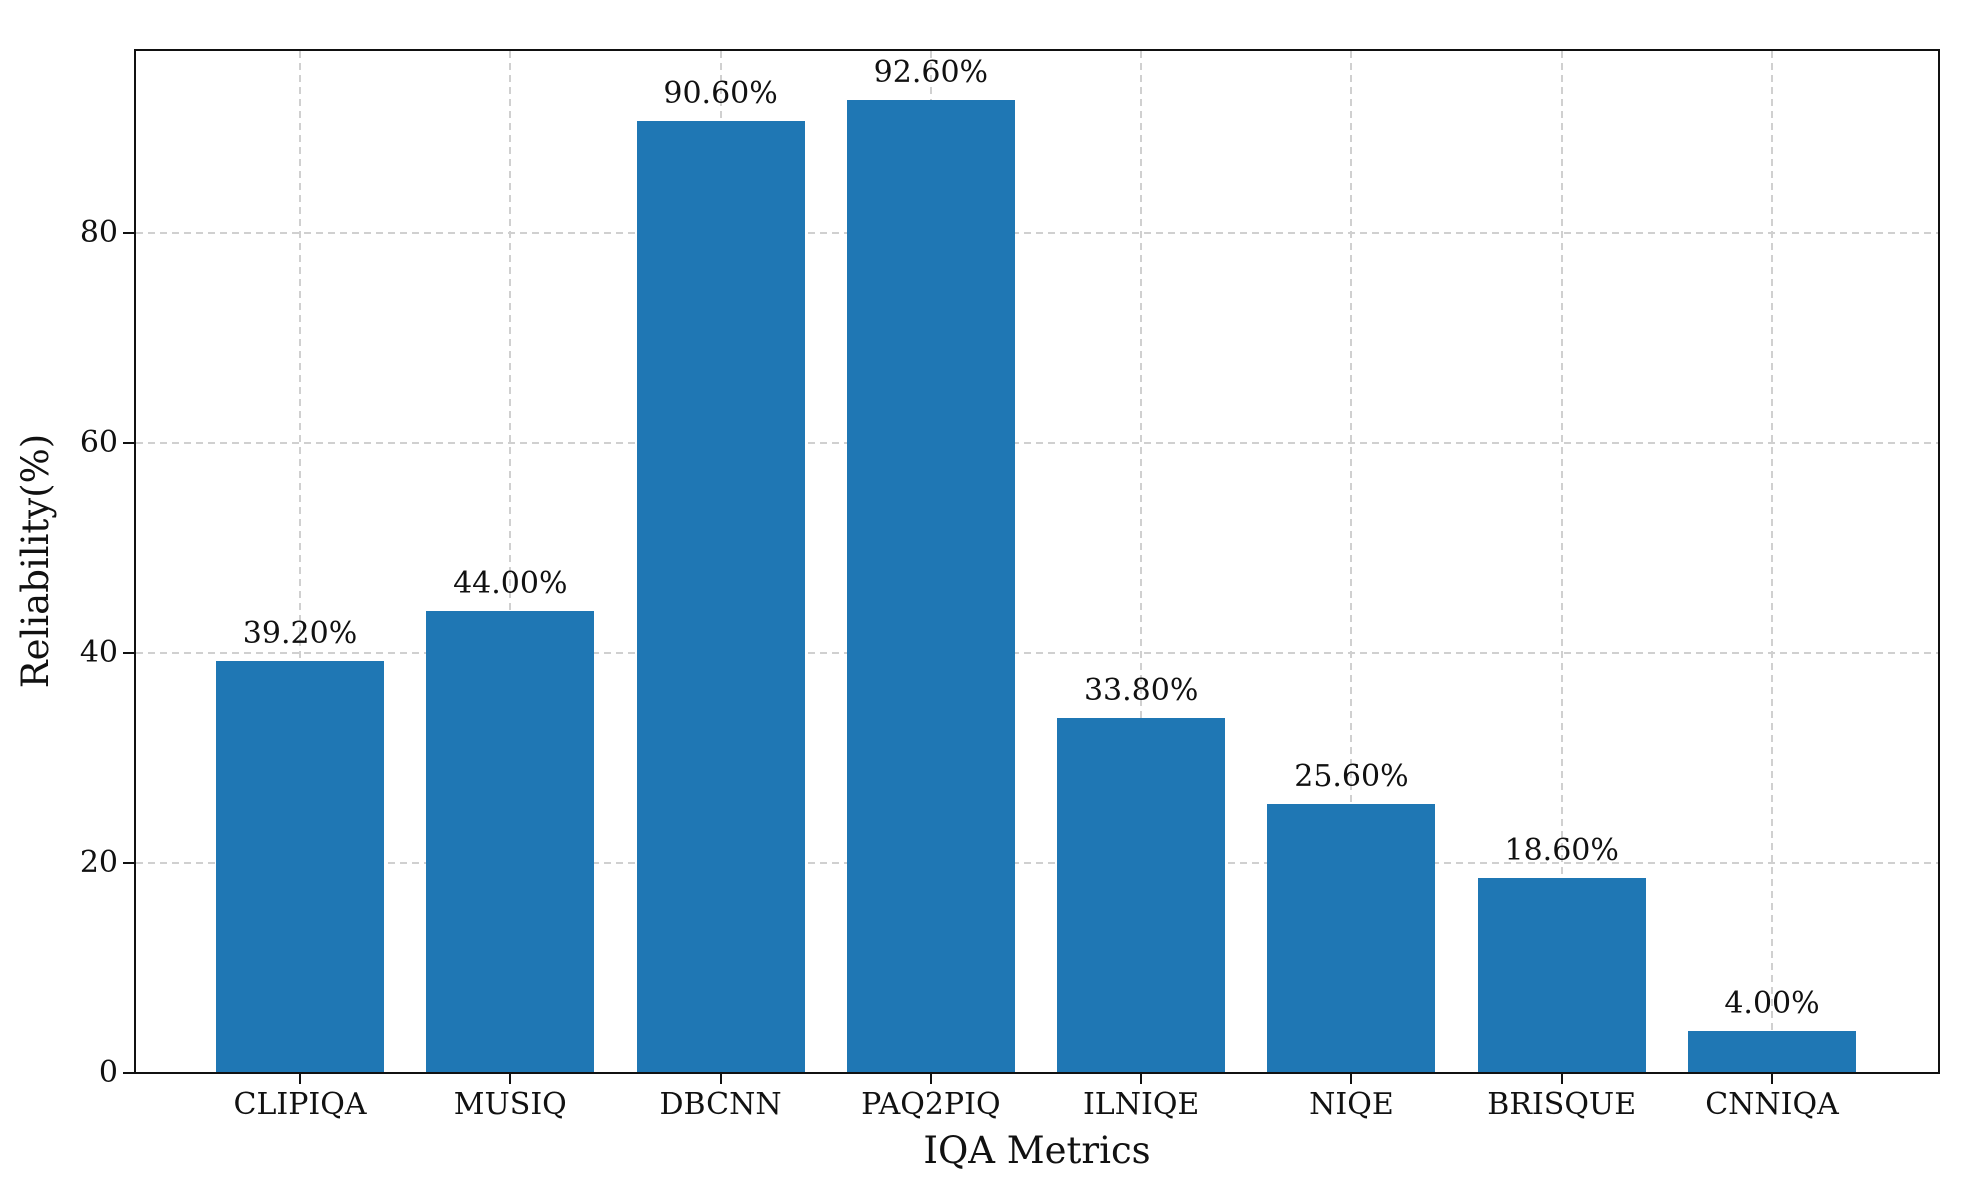 The image size is (1971, 1198). What do you see at coordinates (1141, 1104) in the screenshot?
I see `x-tick-label-ilniqe: ILNIQE` at bounding box center [1141, 1104].